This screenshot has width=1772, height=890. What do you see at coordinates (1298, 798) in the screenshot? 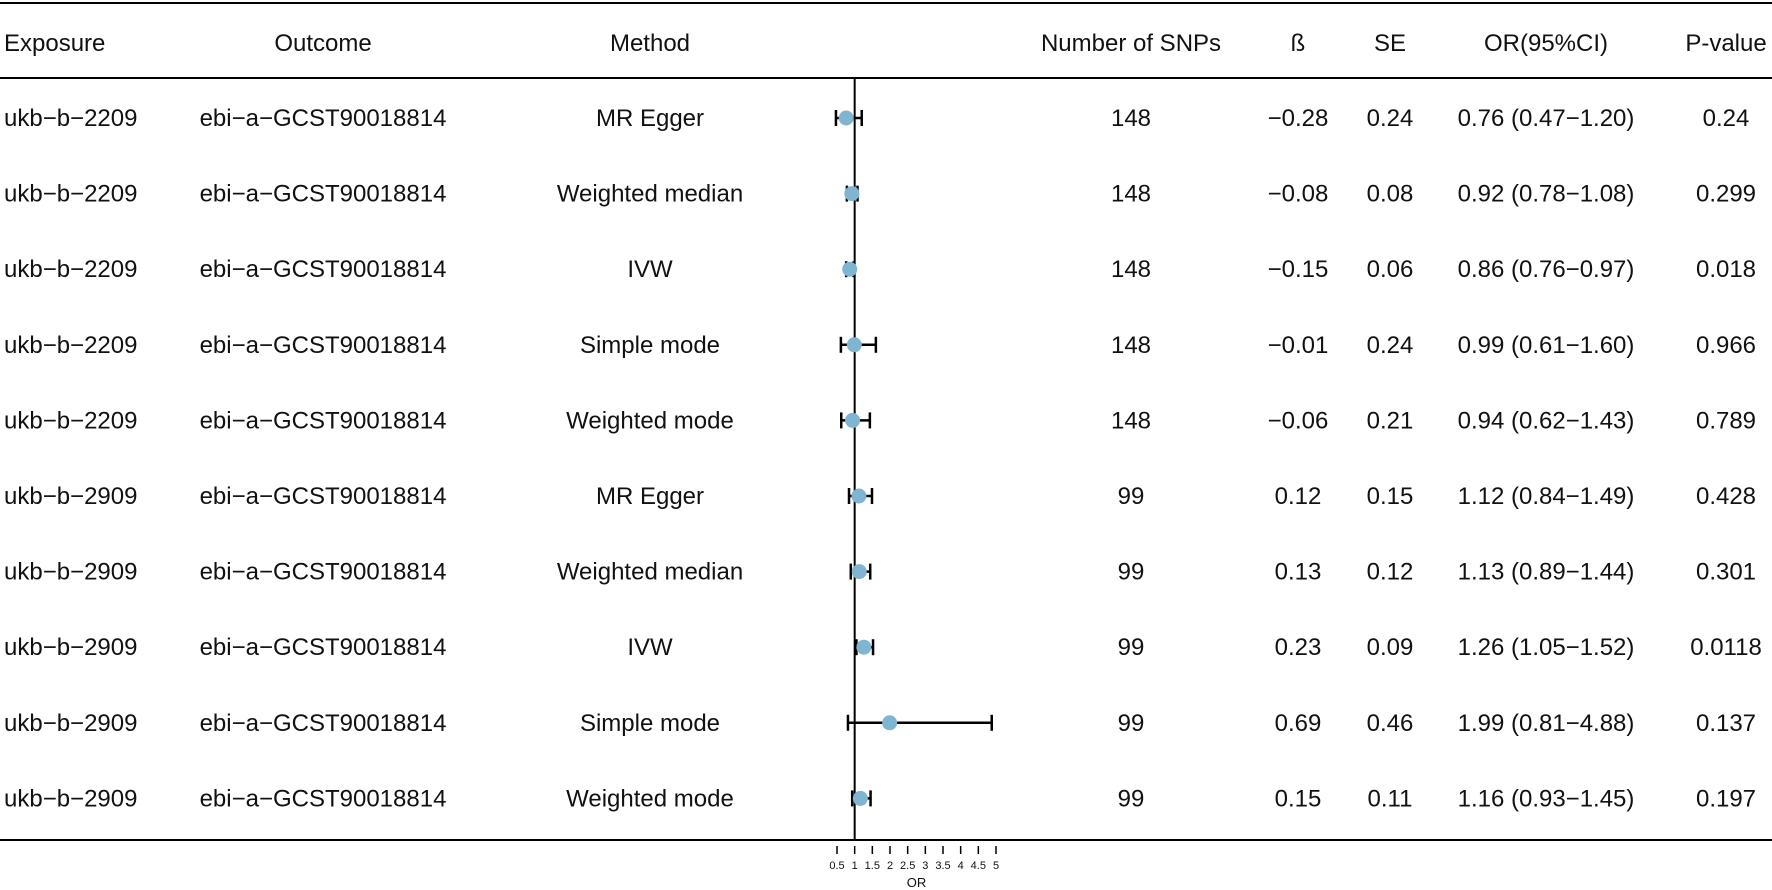
I see `cell-beta: 0.15` at bounding box center [1298, 798].